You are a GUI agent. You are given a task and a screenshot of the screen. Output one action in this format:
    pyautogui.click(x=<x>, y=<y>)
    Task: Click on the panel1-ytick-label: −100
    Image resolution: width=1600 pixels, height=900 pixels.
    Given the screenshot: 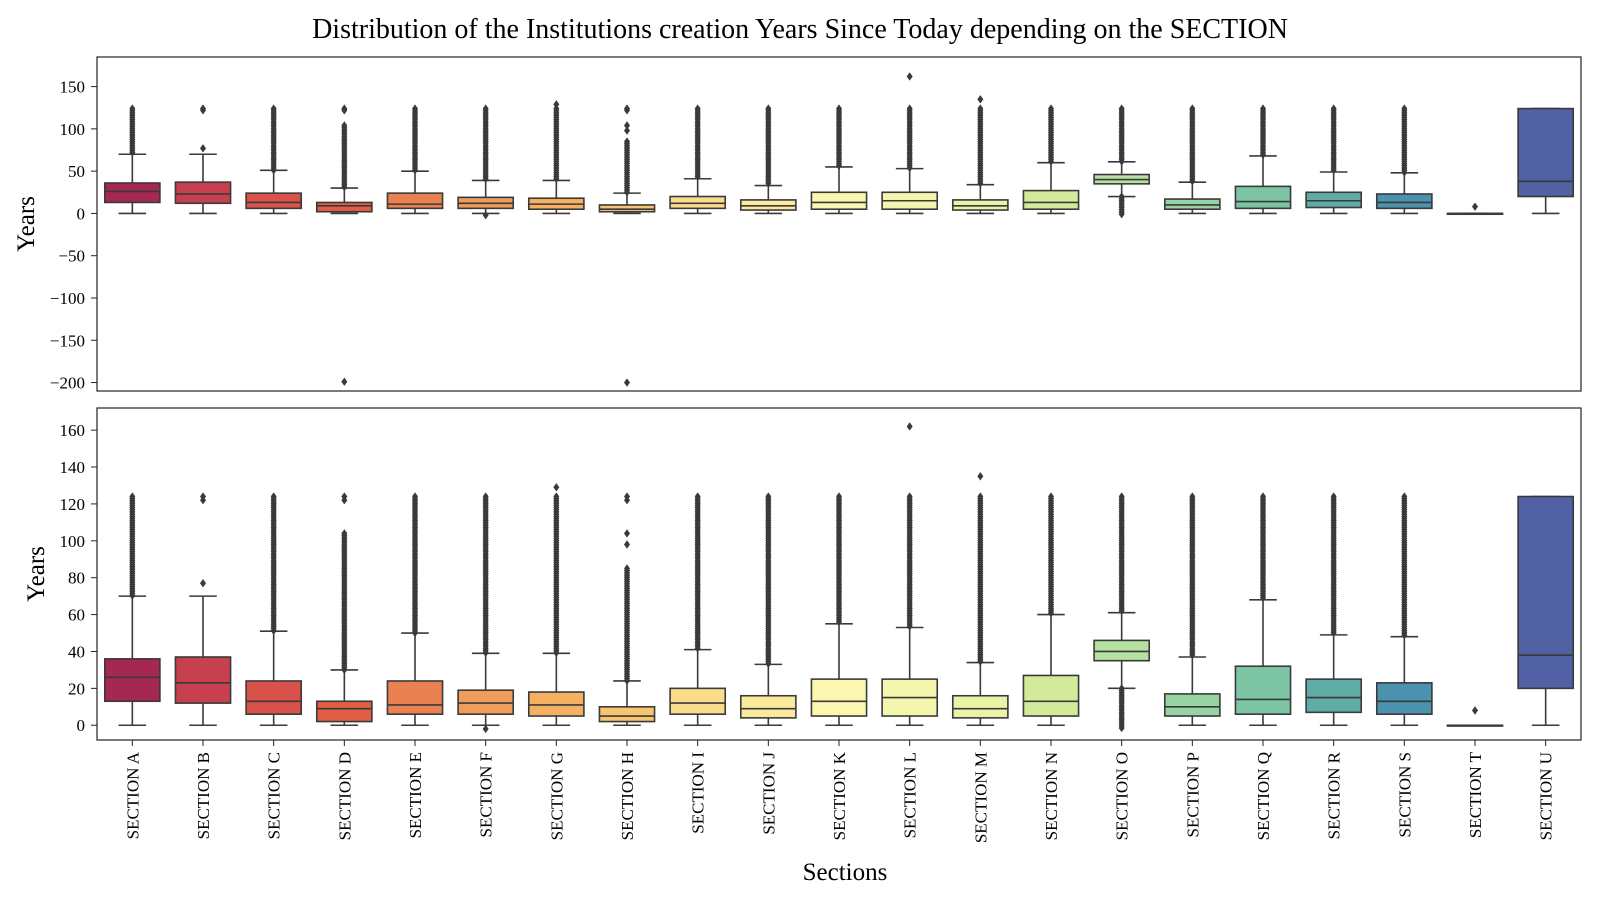 What is the action you would take?
    pyautogui.click(x=67, y=298)
    